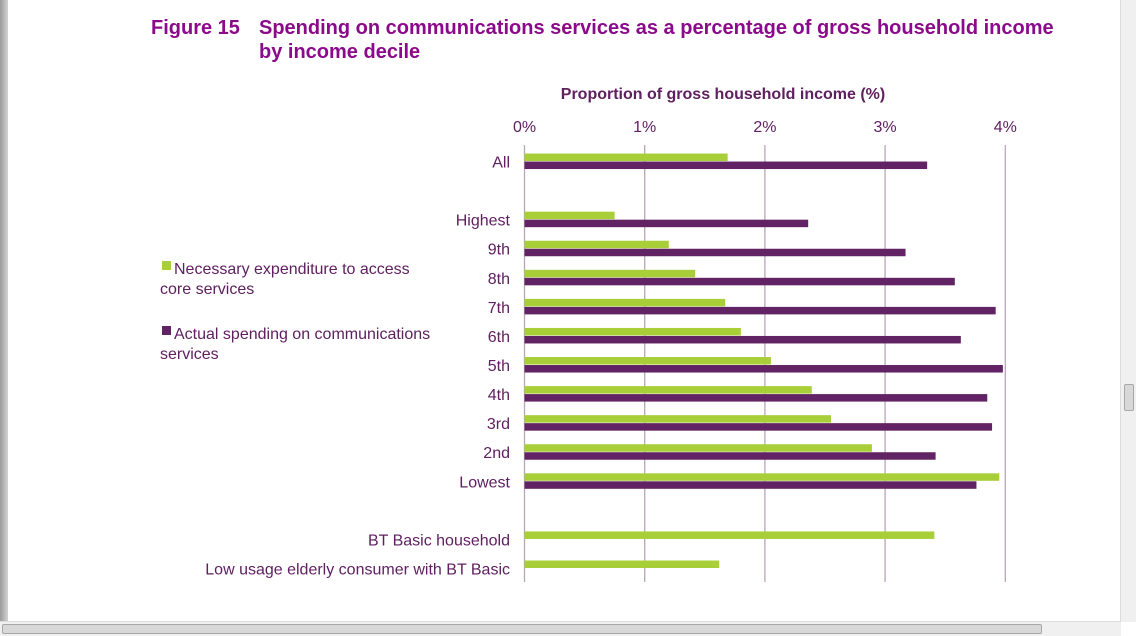  I want to click on category-label: 4th, so click(499, 395).